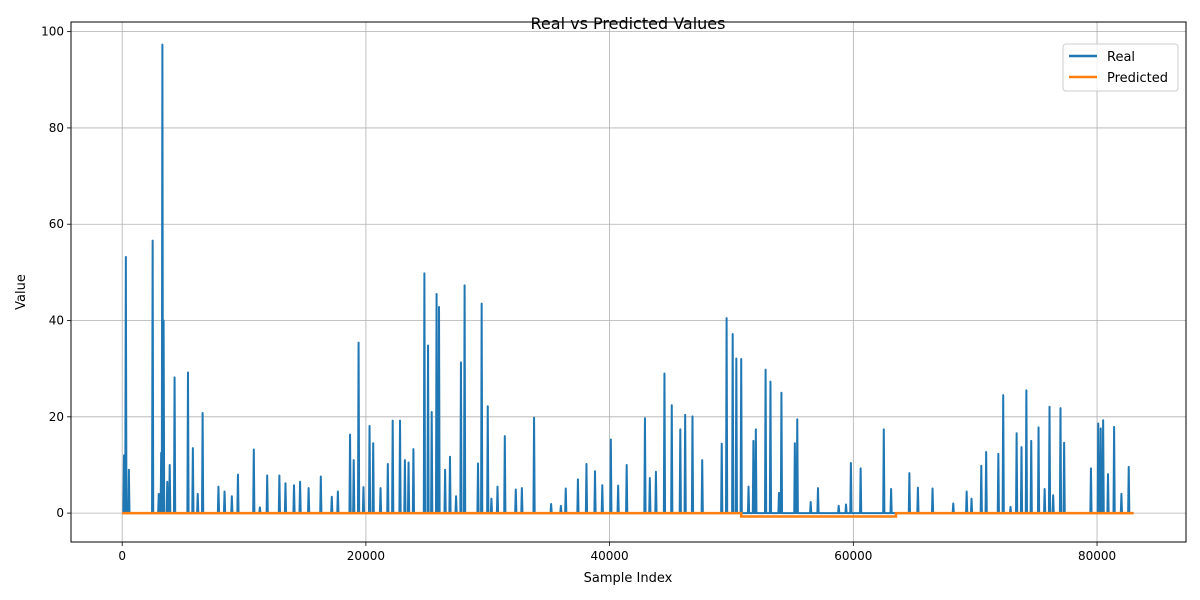 The image size is (1200, 600). Describe the element at coordinates (1137, 78) in the screenshot. I see `legend-label-predicted: Predicted` at that location.